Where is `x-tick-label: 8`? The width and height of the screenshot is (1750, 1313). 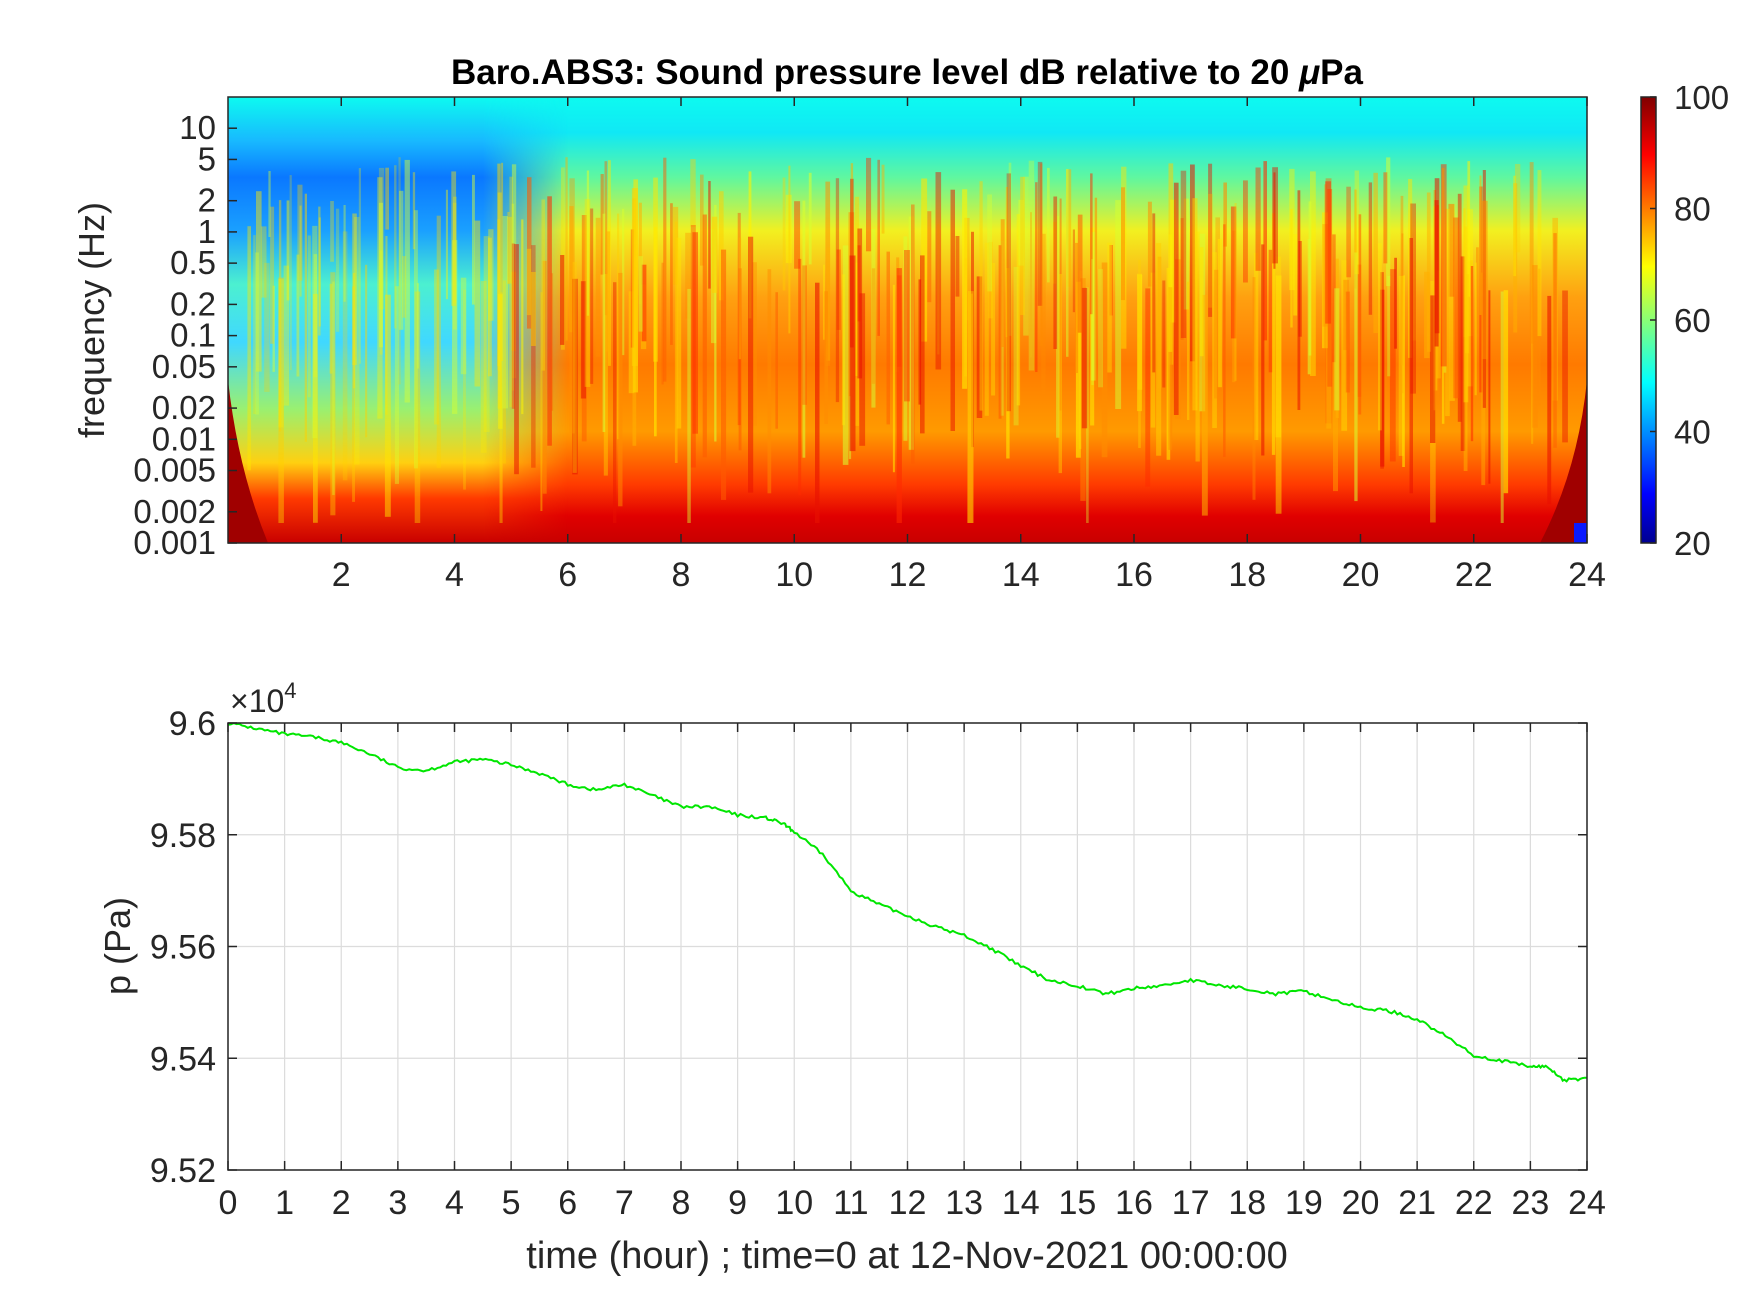
x-tick-label: 8 is located at coordinates (681, 1203).